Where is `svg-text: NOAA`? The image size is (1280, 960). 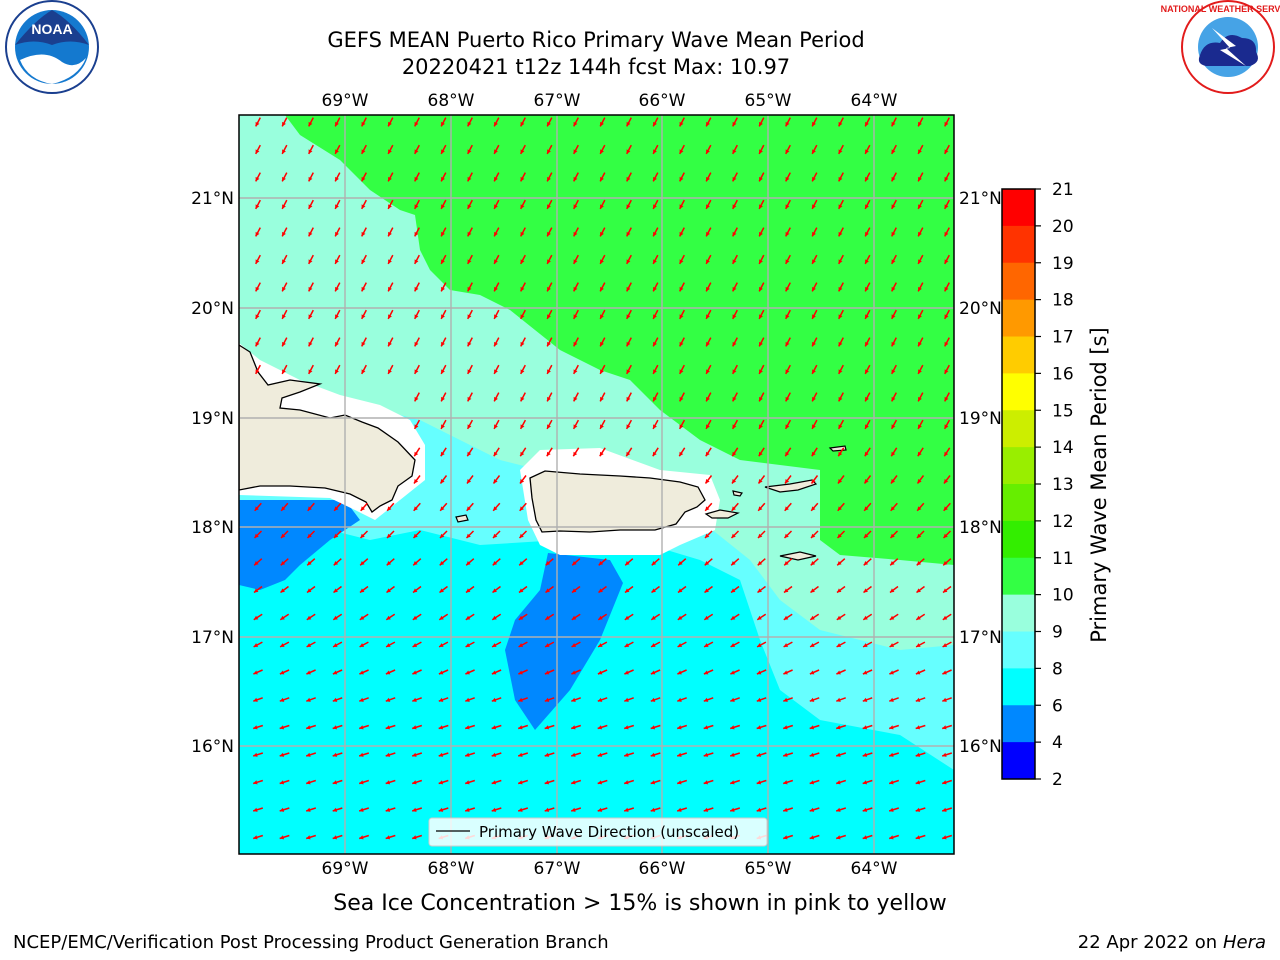 svg-text: NOAA is located at coordinates (51, 29).